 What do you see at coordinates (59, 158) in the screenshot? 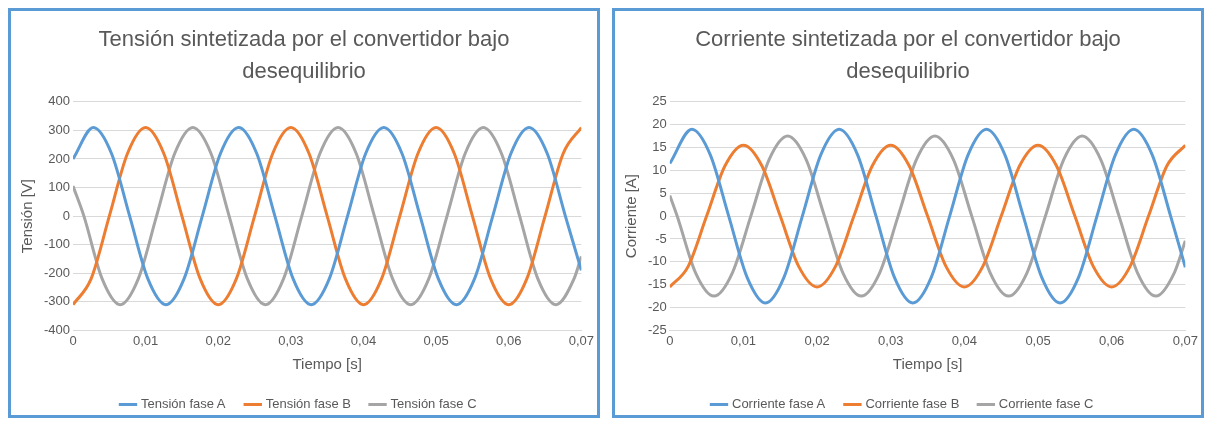
I see `y-tick-label: 200` at bounding box center [59, 158].